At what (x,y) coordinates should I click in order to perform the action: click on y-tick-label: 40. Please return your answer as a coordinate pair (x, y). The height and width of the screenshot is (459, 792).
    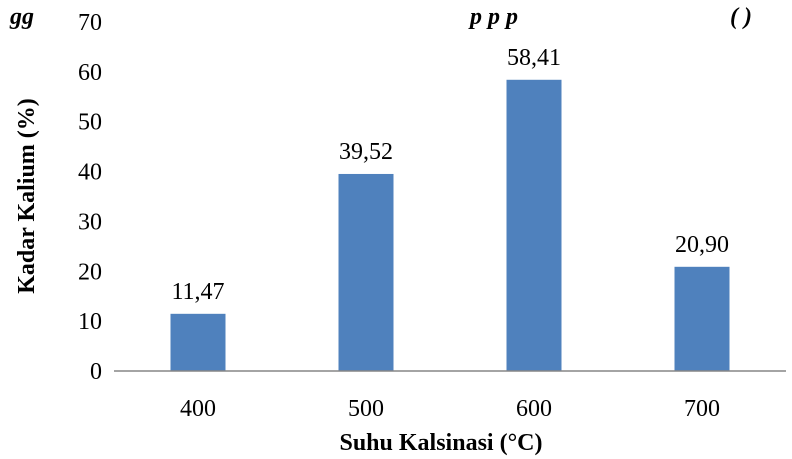
    Looking at the image, I should click on (90, 173).